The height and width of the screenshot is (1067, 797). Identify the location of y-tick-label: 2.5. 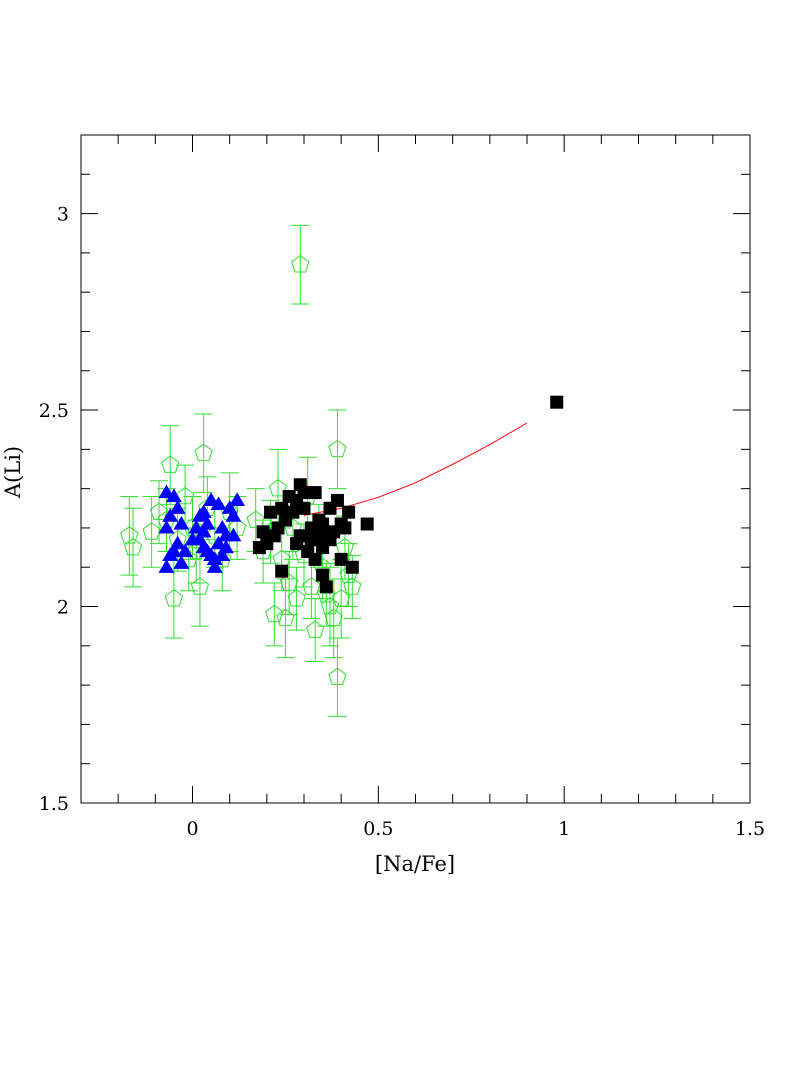
(54, 411).